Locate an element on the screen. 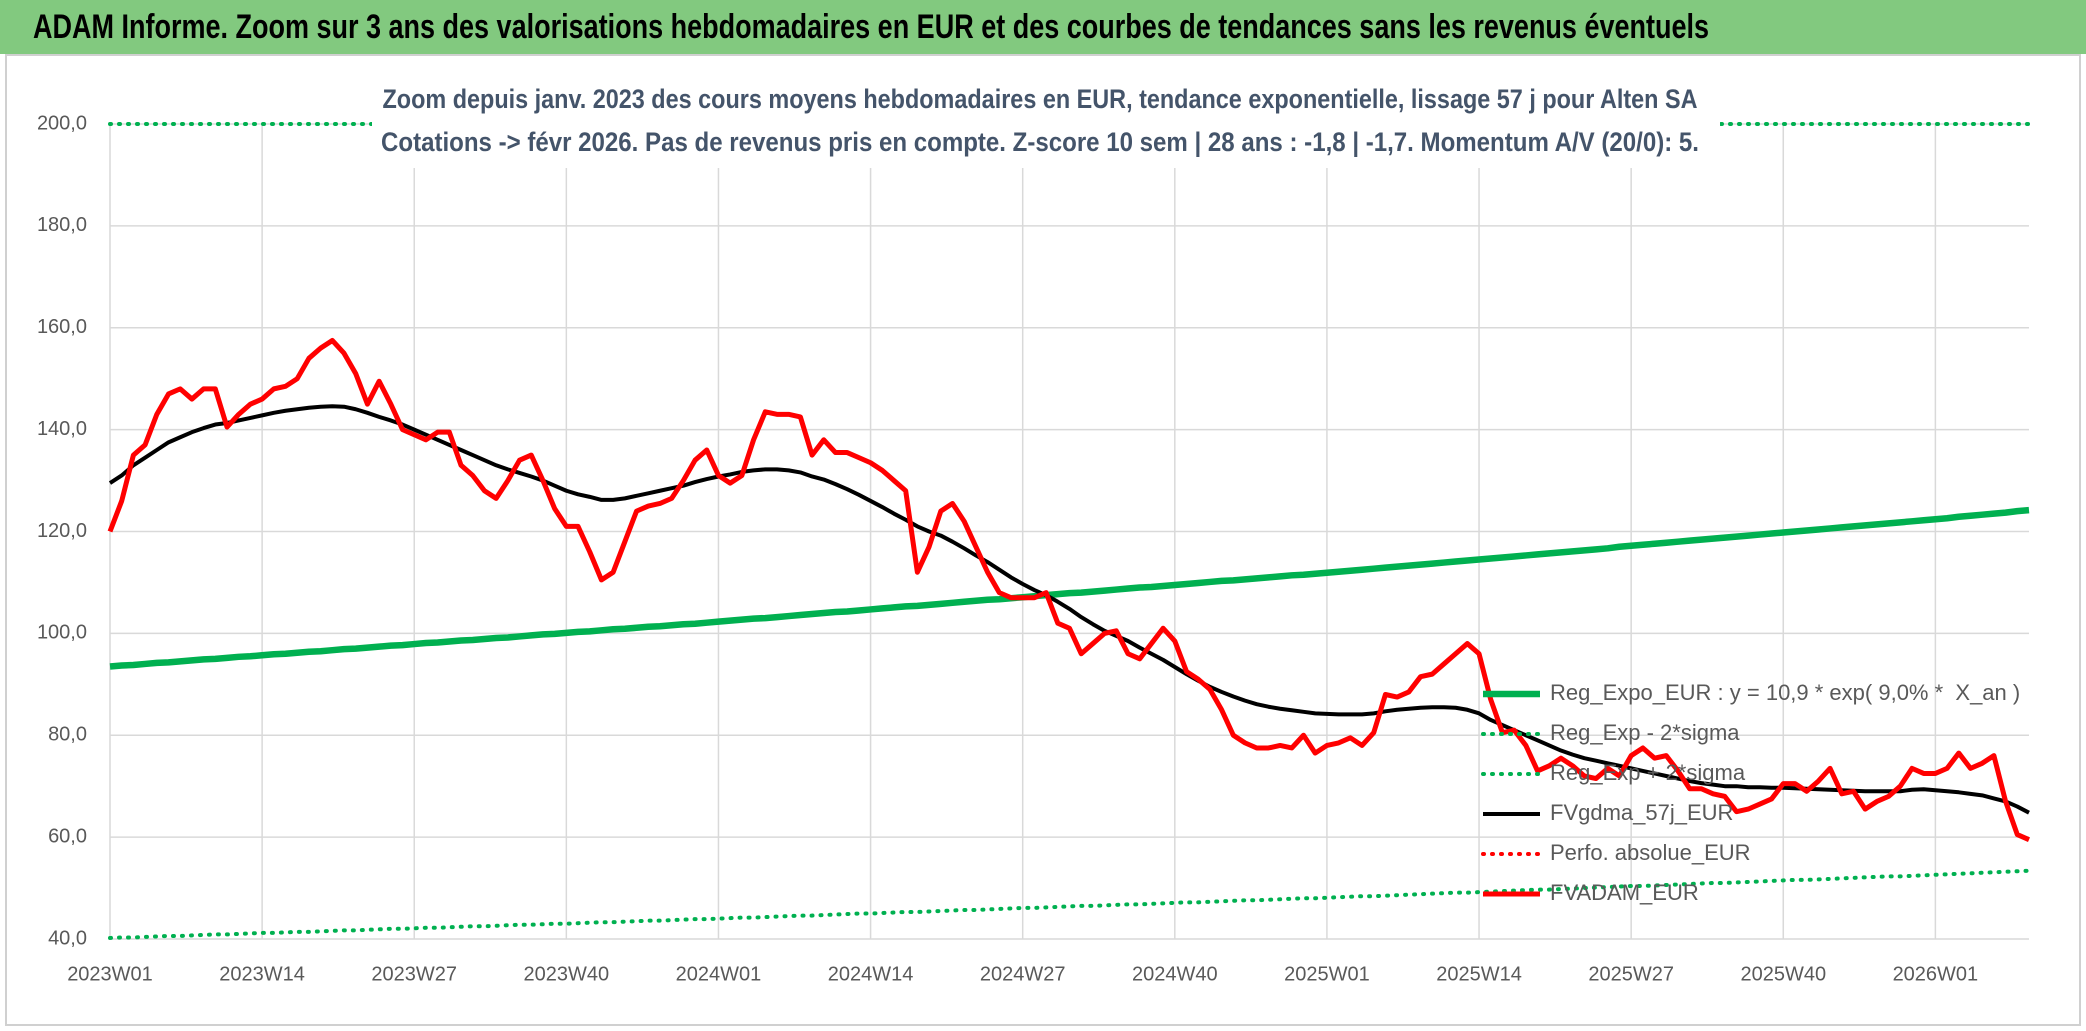  x-tick-label: 2023W40 is located at coordinates (567, 974).